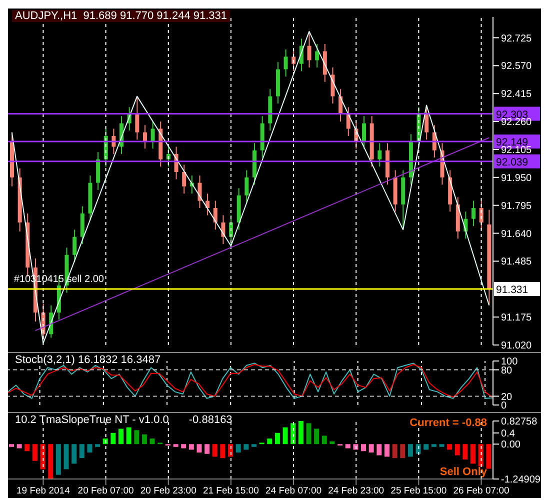  What do you see at coordinates (168, 491) in the screenshot?
I see `x-tick-label: 20 Feb 23:00` at bounding box center [168, 491].